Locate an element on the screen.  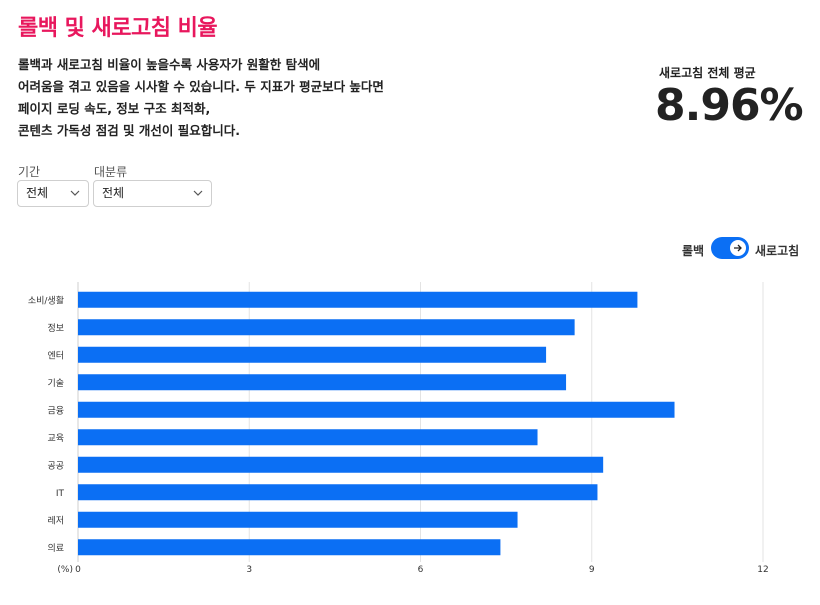
period-filter-label: 기간 is located at coordinates (29, 172).